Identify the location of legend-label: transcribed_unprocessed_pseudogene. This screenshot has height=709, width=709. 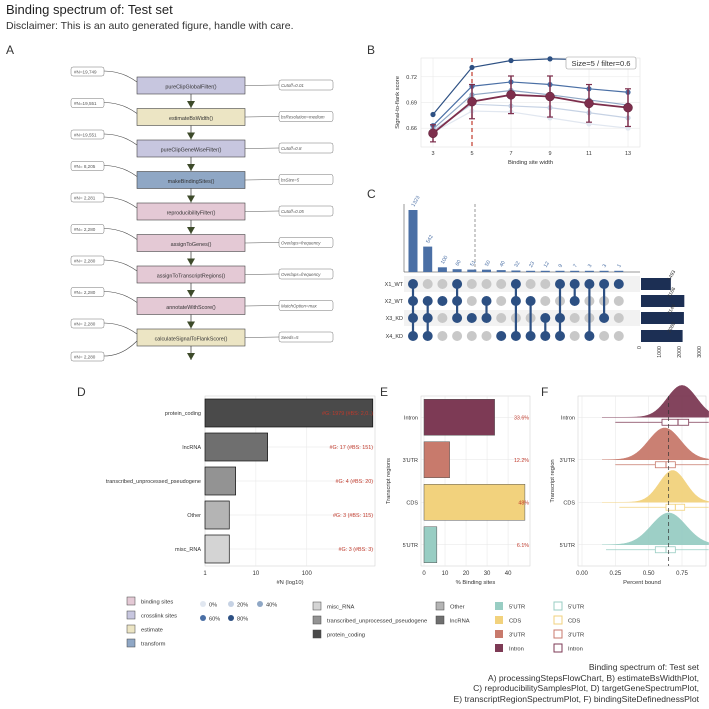
(377, 622).